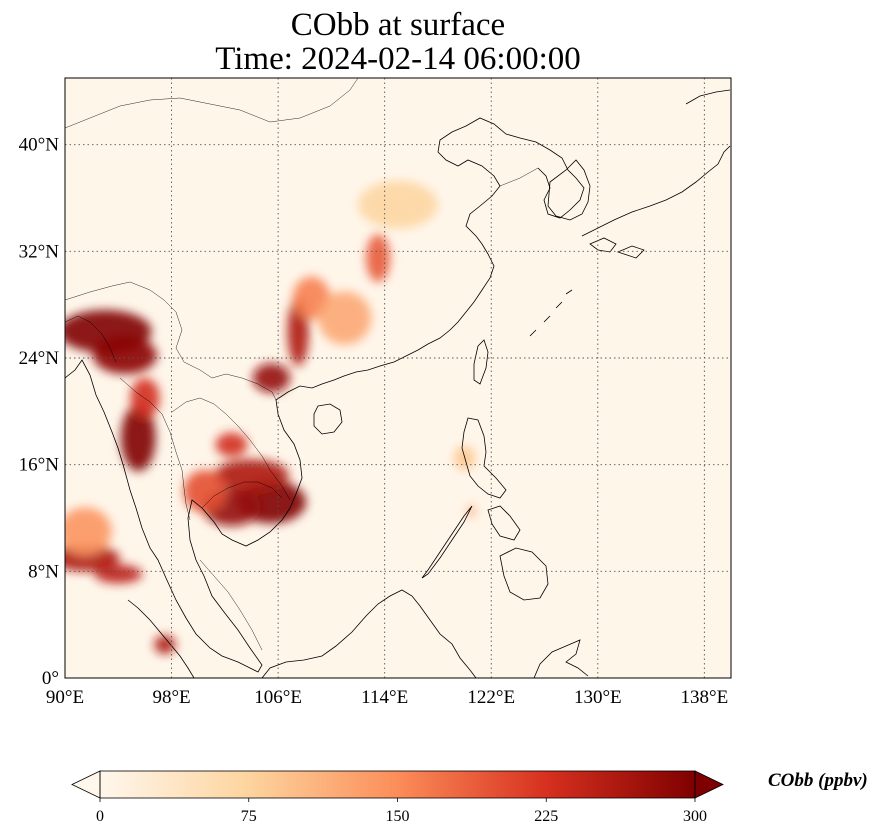 The image size is (887, 836). Describe the element at coordinates (212, 103) in the screenshot. I see `border-china-mongolia` at that location.